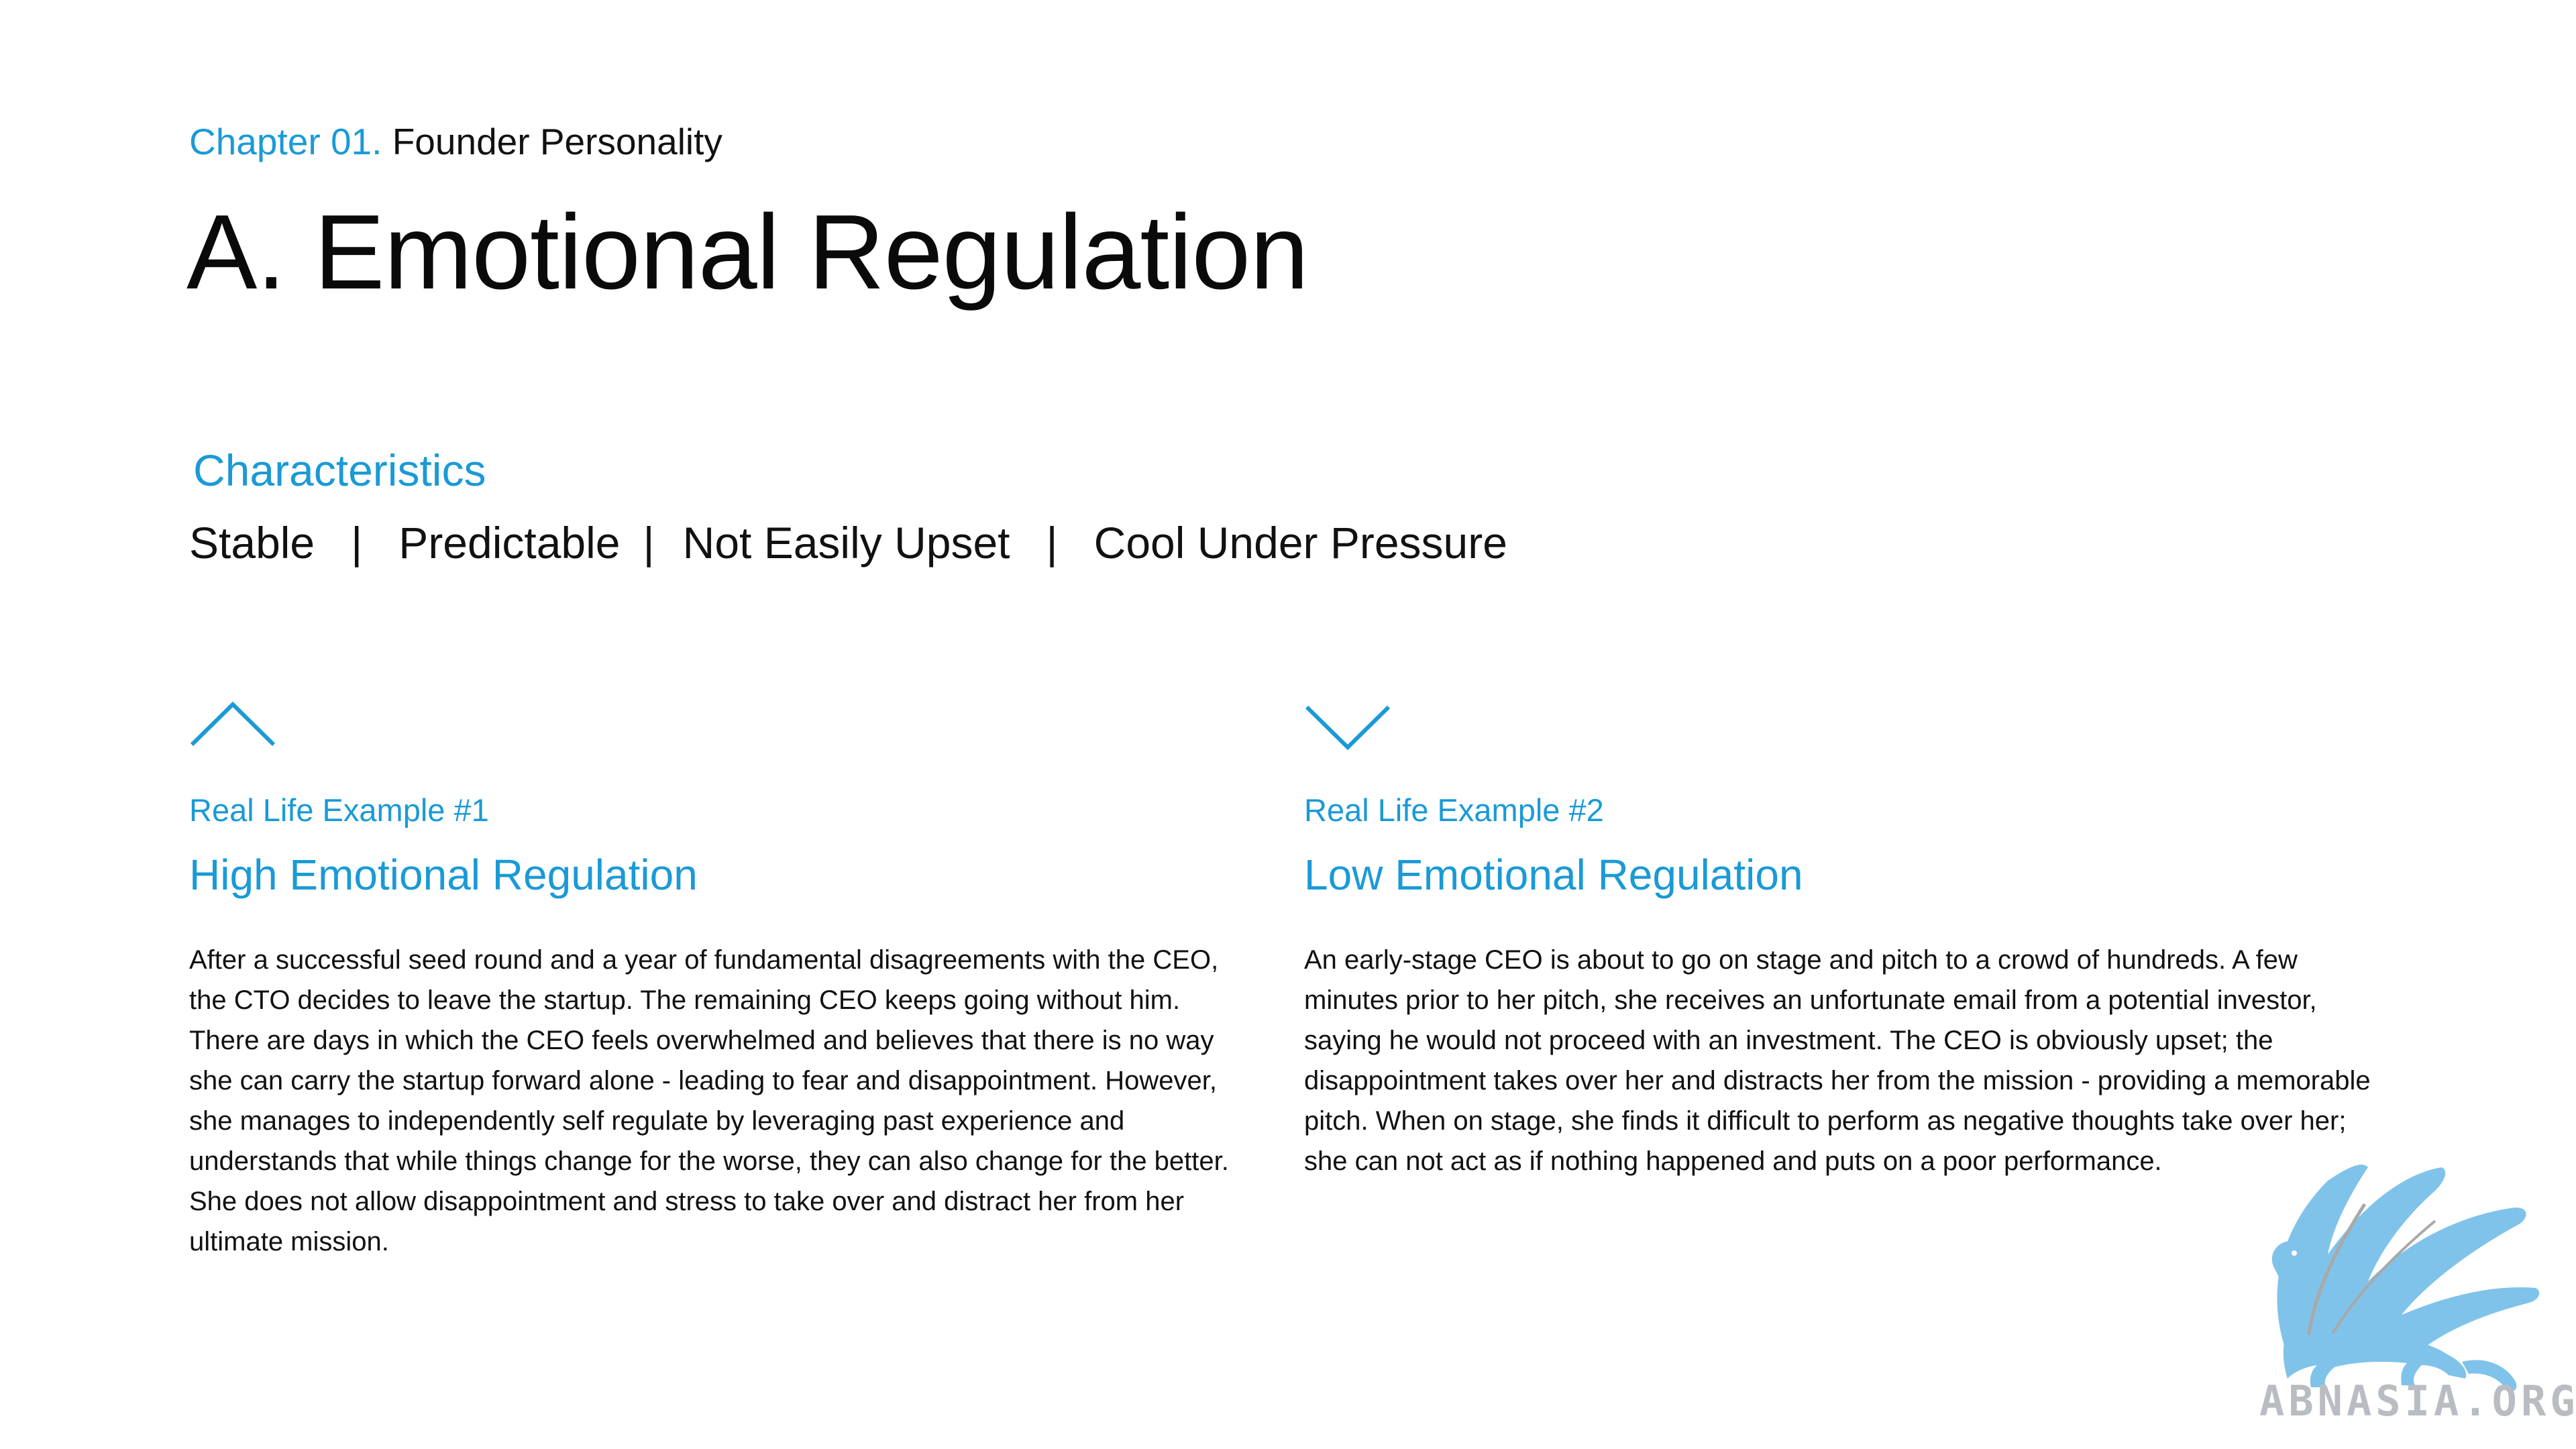 This screenshot has height=1449, width=2576. Describe the element at coordinates (1300, 543) in the screenshot. I see `characteristic-item: Cool Under Pressure` at that location.